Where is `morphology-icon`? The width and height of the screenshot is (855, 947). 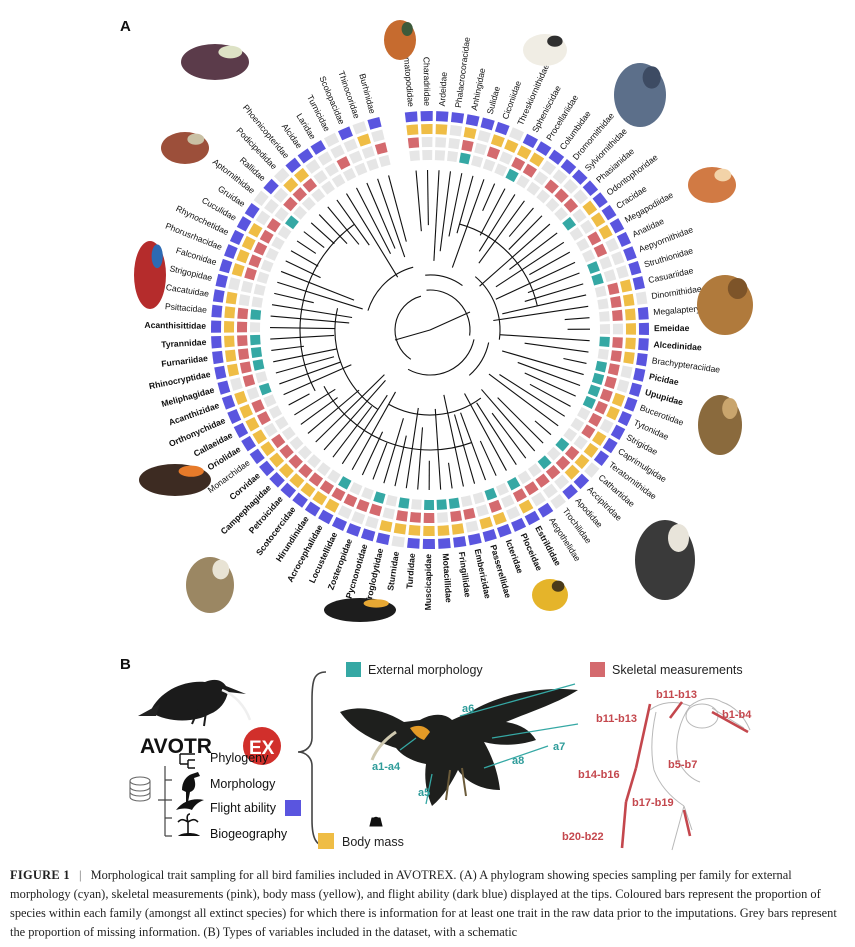 morphology-icon is located at coordinates (191, 787).